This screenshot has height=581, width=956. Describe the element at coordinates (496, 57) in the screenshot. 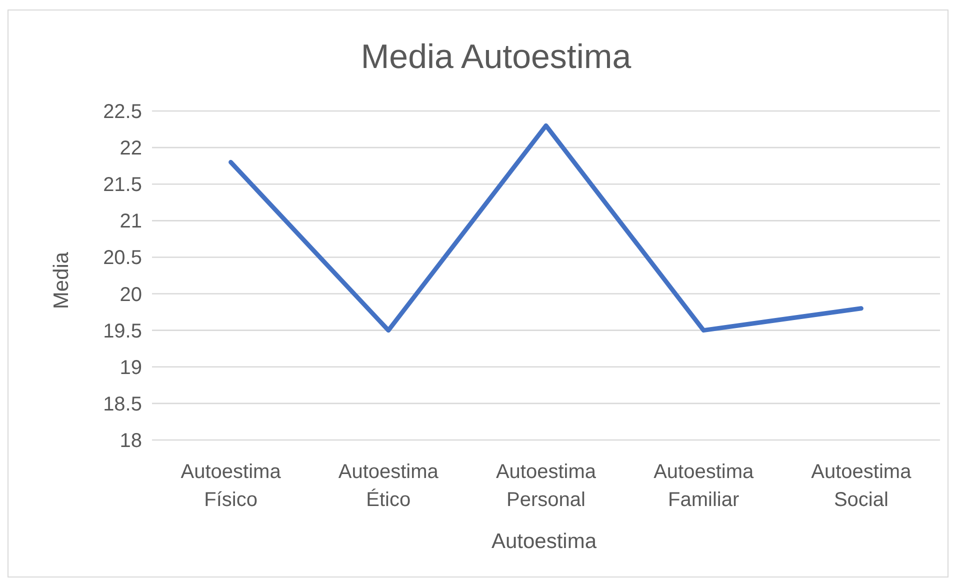

I see `chart-title: Media Autoestima` at that location.